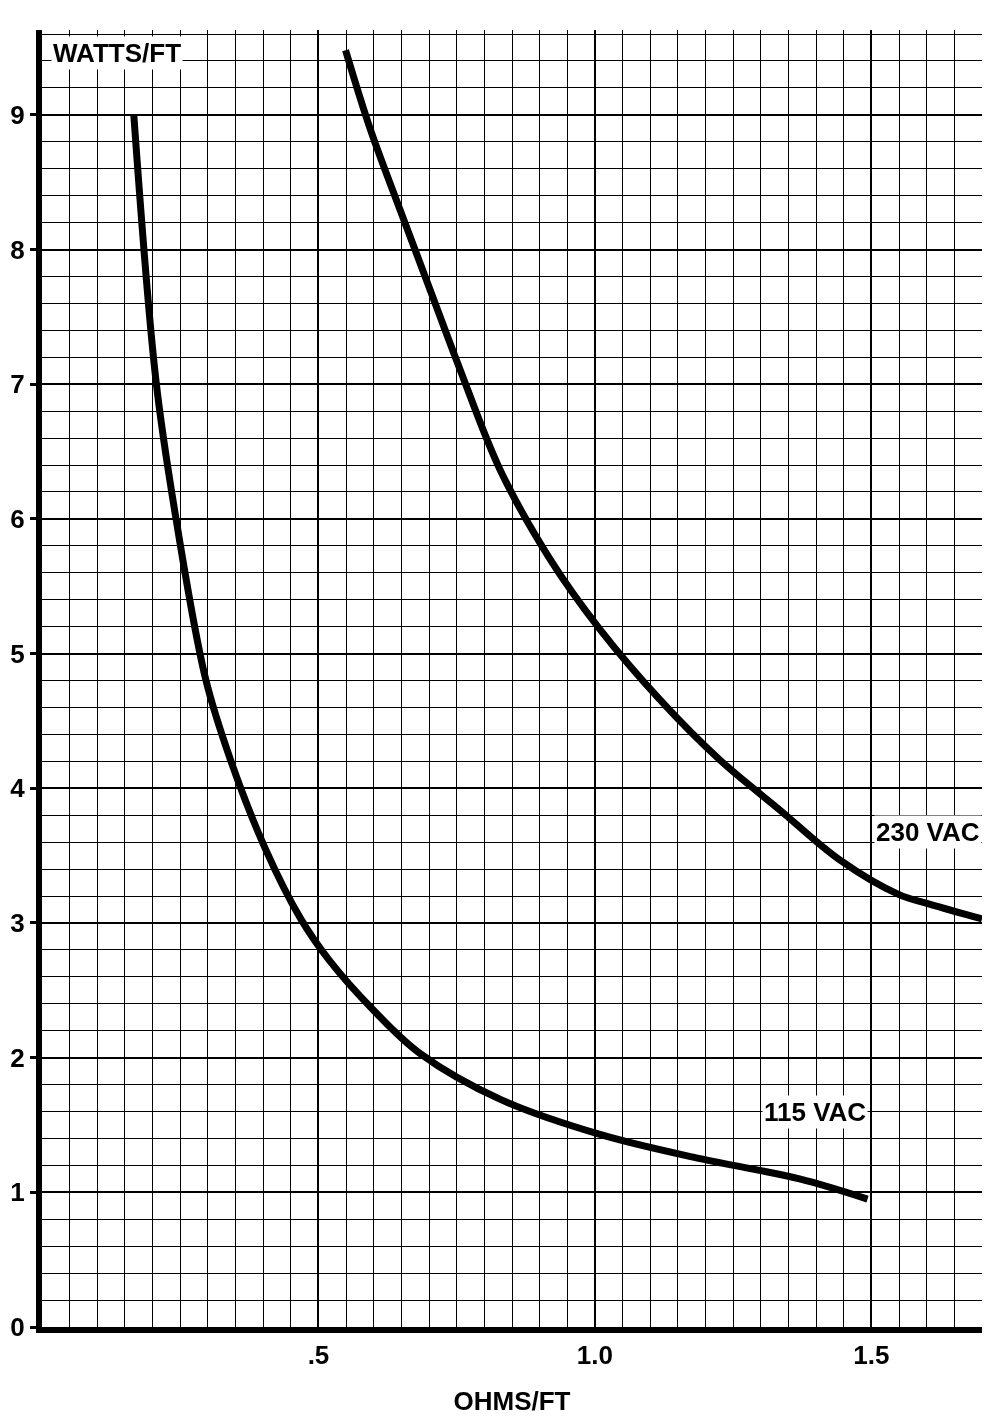 This screenshot has width=984, height=1427. I want to click on y-tick-label: 2, so click(17, 1057).